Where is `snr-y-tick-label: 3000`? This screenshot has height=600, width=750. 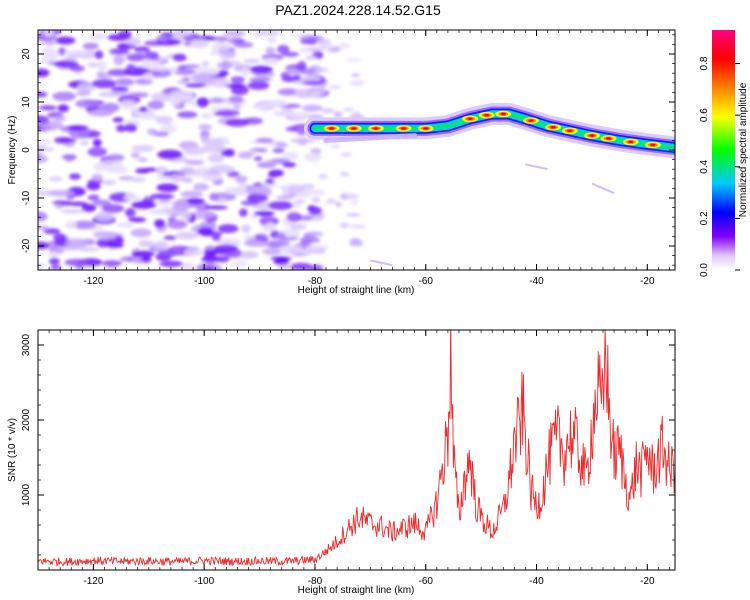 snr-y-tick-label: 3000 is located at coordinates (26, 344).